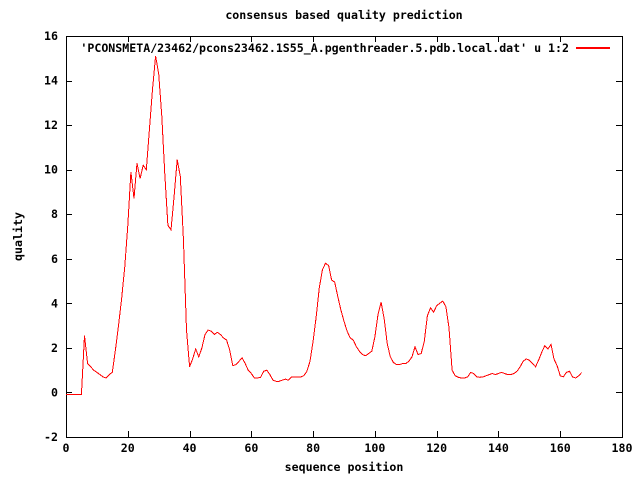 Image resolution: width=640 pixels, height=480 pixels. I want to click on x-tick-label: 100, so click(374, 448).